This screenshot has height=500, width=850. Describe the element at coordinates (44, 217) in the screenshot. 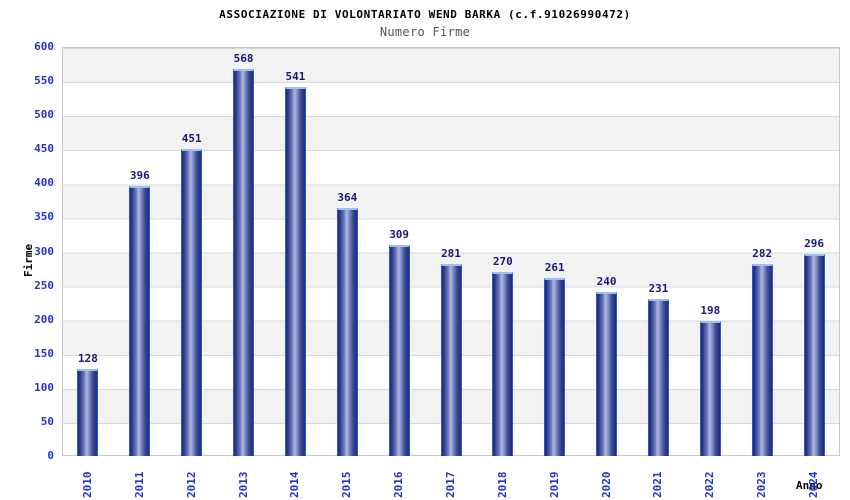

I see `y-tick-label: 350` at that location.